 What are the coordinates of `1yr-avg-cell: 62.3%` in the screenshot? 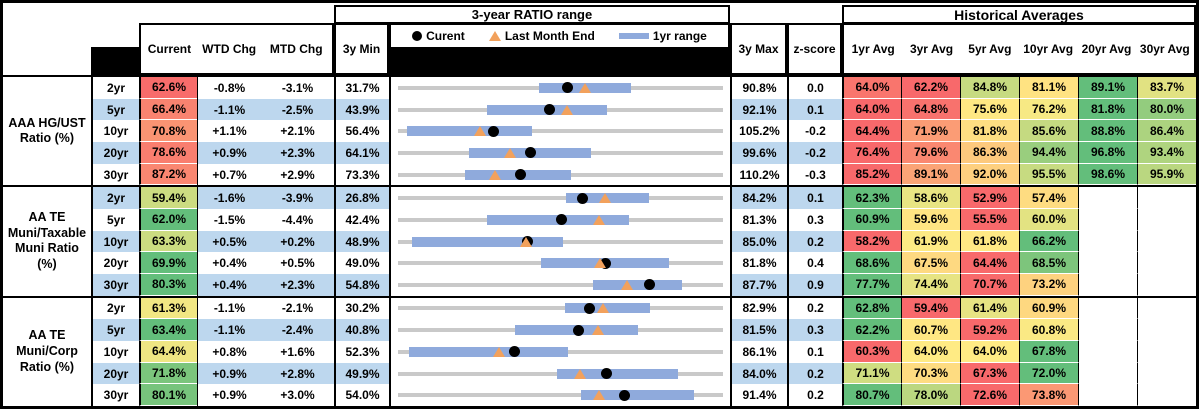 It's located at (871, 198).